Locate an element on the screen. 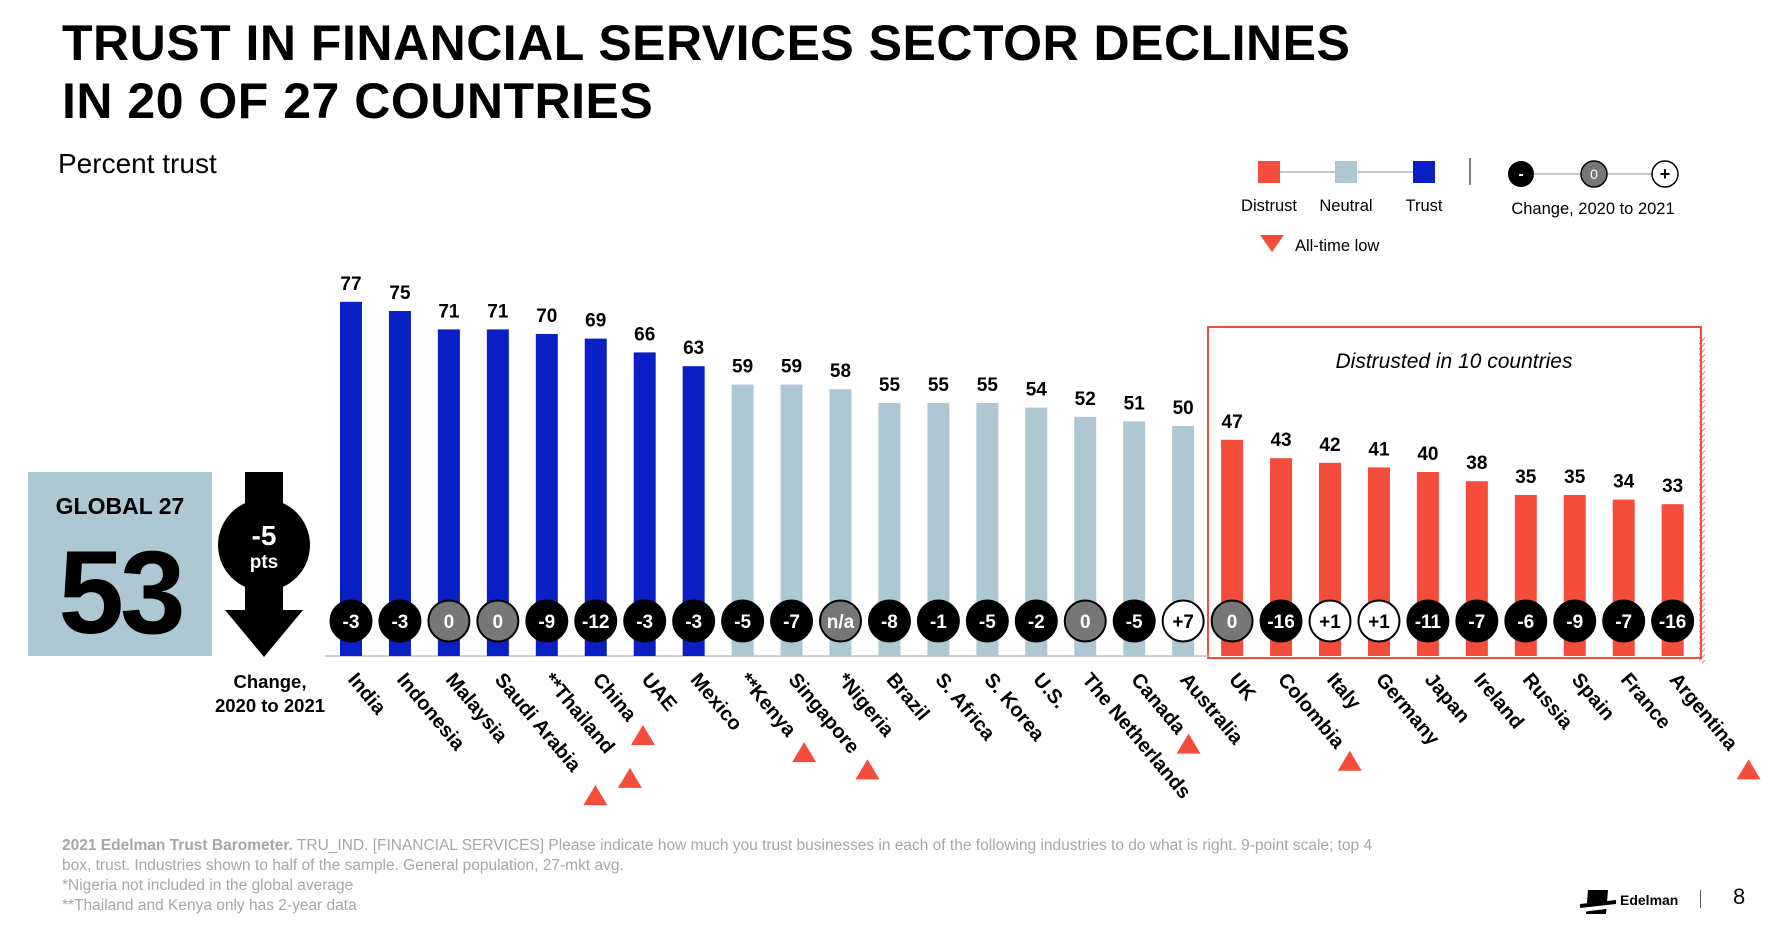 The height and width of the screenshot is (937, 1772). category-label-ireland: Ireland is located at coordinates (1498, 701).